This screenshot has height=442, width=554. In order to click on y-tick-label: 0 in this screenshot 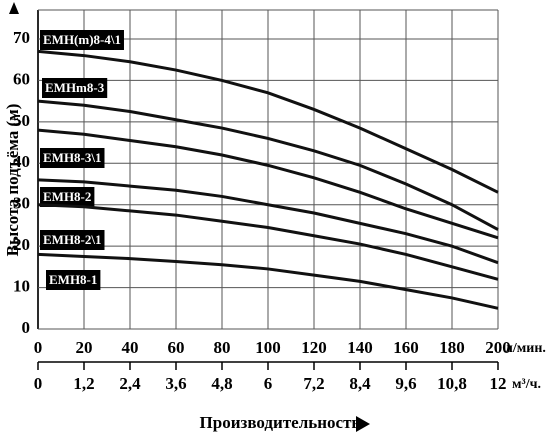, I will do `click(26, 327)`.